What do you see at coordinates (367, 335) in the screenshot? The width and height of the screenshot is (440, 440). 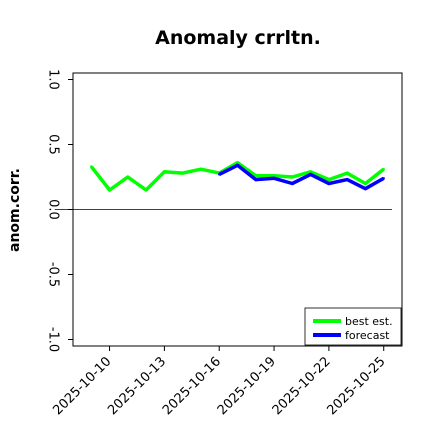 I see `legend-label-forecast: forecast` at bounding box center [367, 335].